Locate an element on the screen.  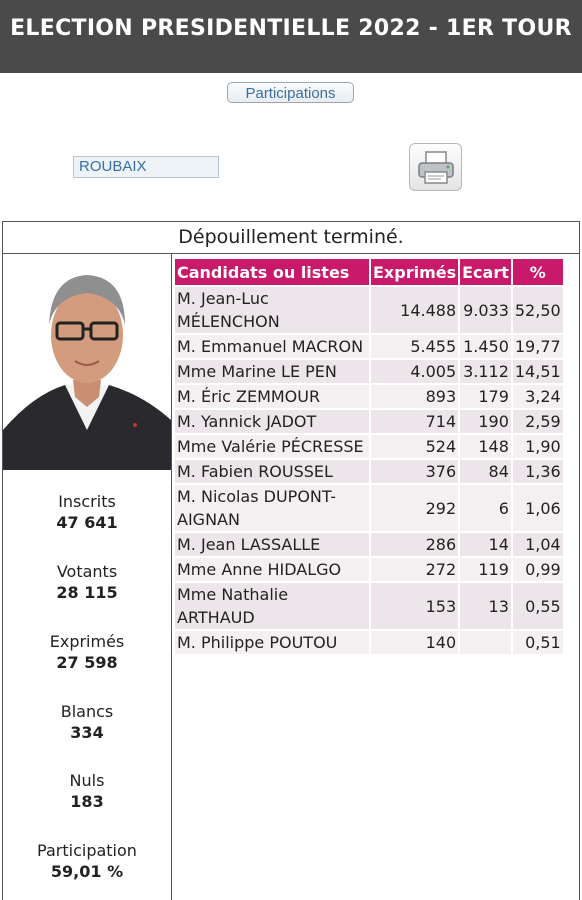
candidate-name: M. Nicolas DUPONT-AIGNAN is located at coordinates (272, 508).